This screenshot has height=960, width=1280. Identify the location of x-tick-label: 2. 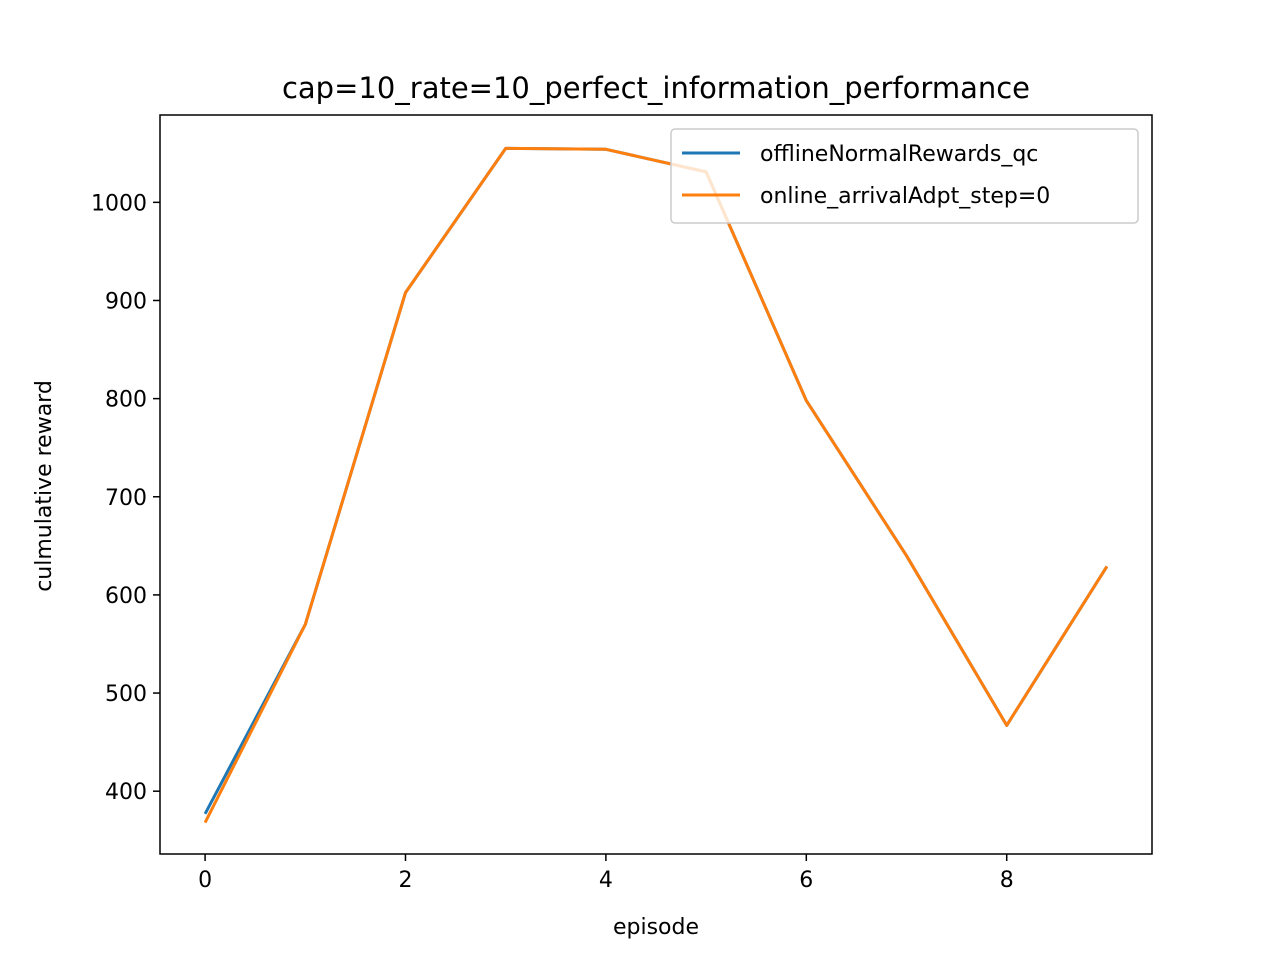
(405, 880).